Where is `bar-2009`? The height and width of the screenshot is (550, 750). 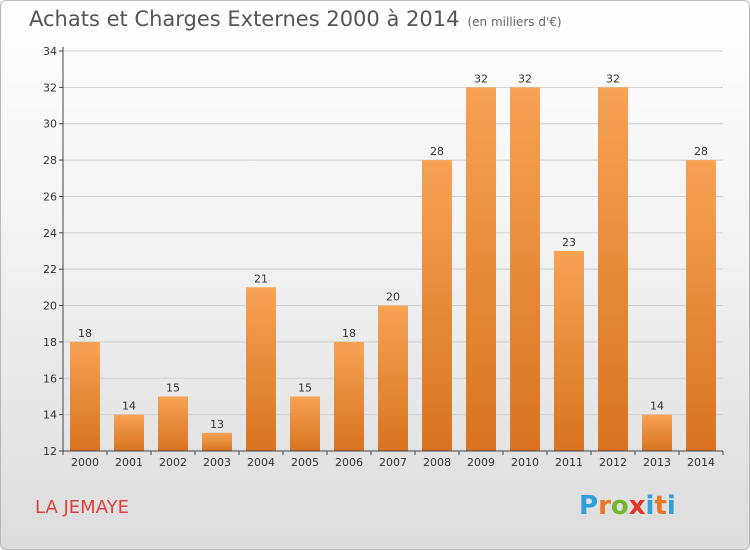 bar-2009 is located at coordinates (481, 269).